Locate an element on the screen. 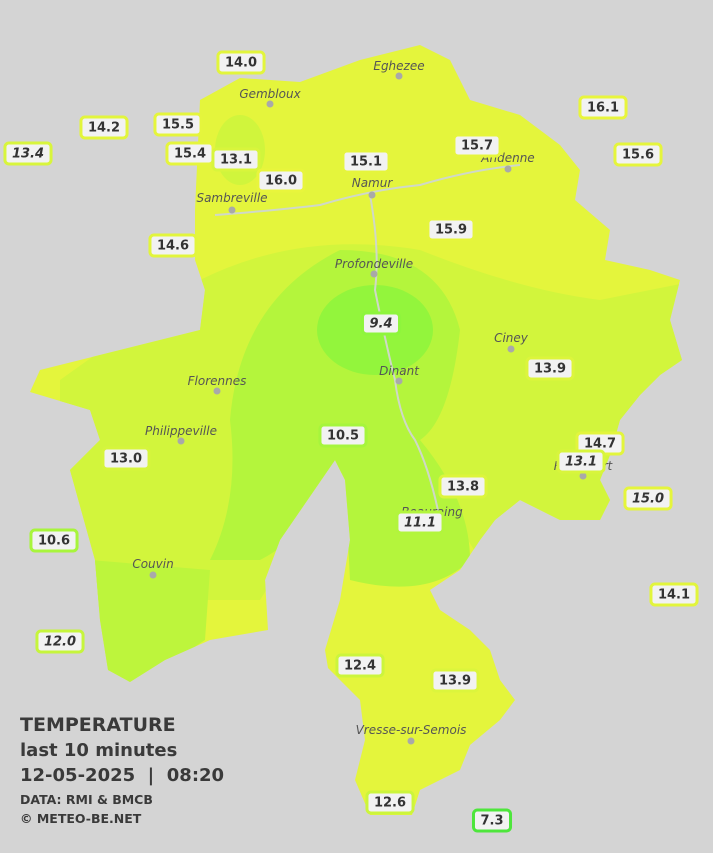  station-value: 15.6 is located at coordinates (638, 155).